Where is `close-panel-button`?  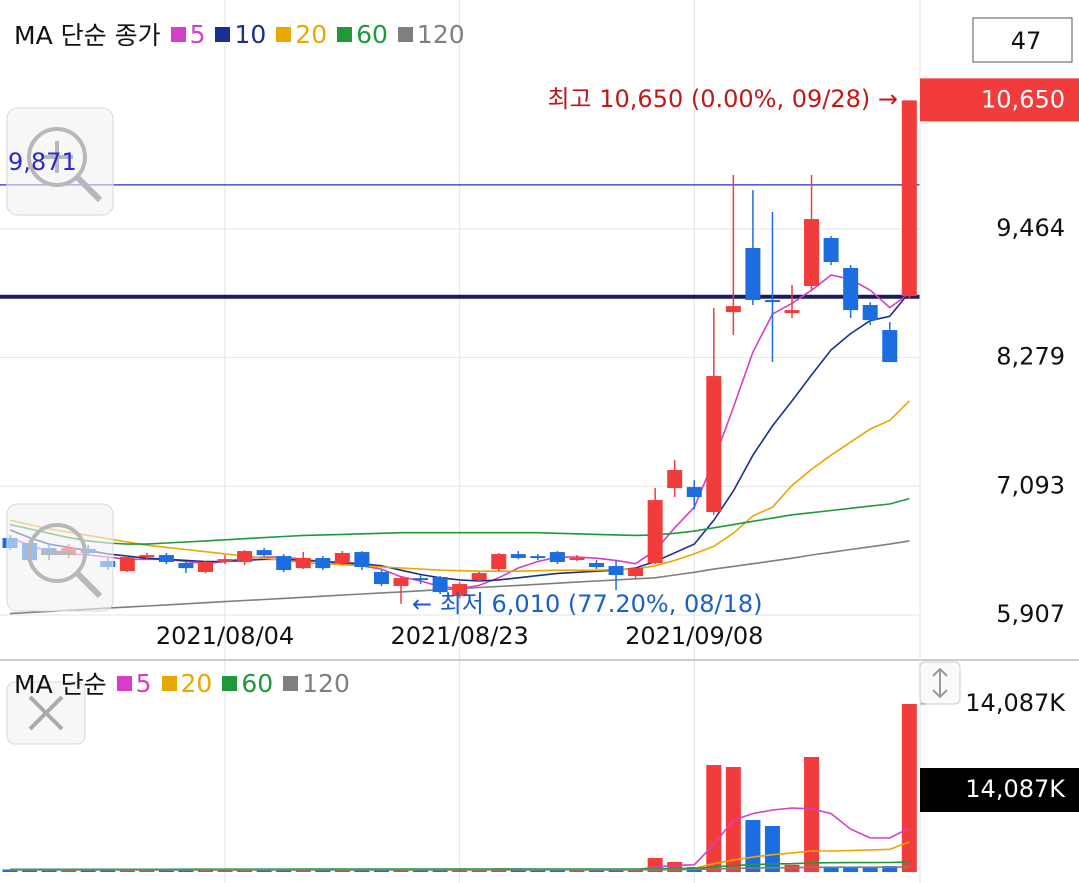
close-panel-button is located at coordinates (46, 713).